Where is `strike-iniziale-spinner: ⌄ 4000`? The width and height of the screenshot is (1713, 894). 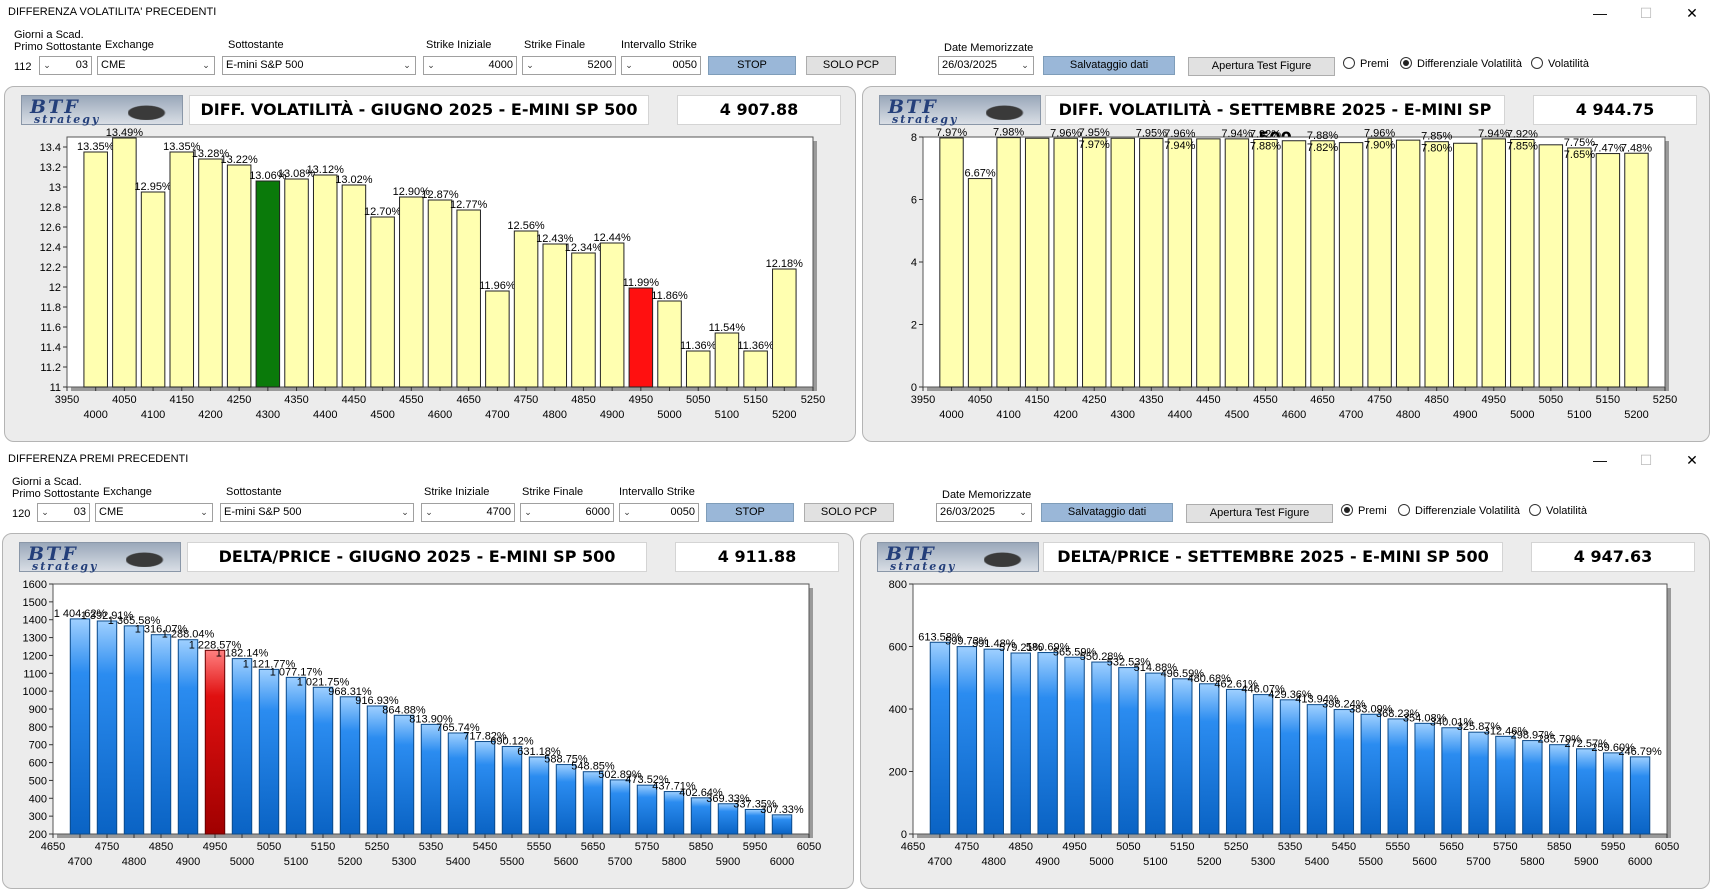
strike-iniziale-spinner: ⌄ 4000 is located at coordinates (470, 65).